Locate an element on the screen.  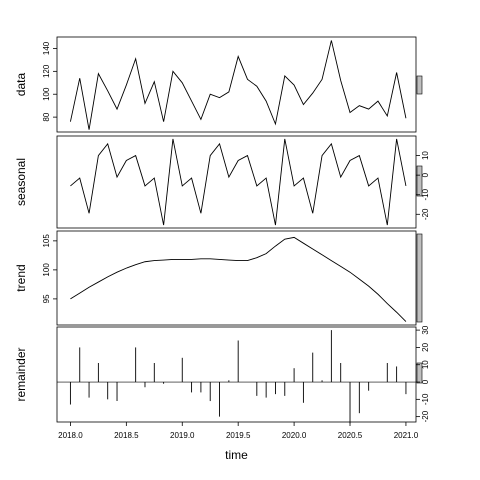
y-axis-label: data is located at coordinates (21, 84).